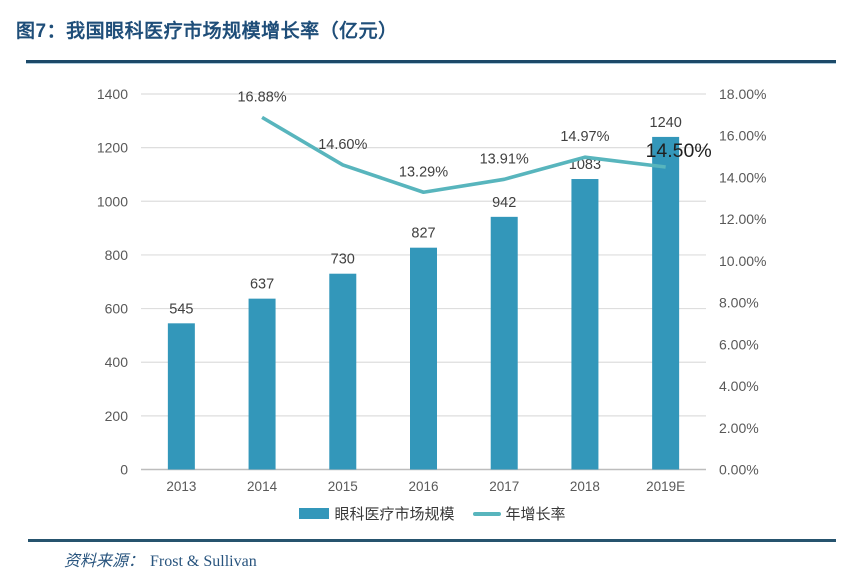  What do you see at coordinates (504, 486) in the screenshot?
I see `x-axis-tick: 2017` at bounding box center [504, 486].